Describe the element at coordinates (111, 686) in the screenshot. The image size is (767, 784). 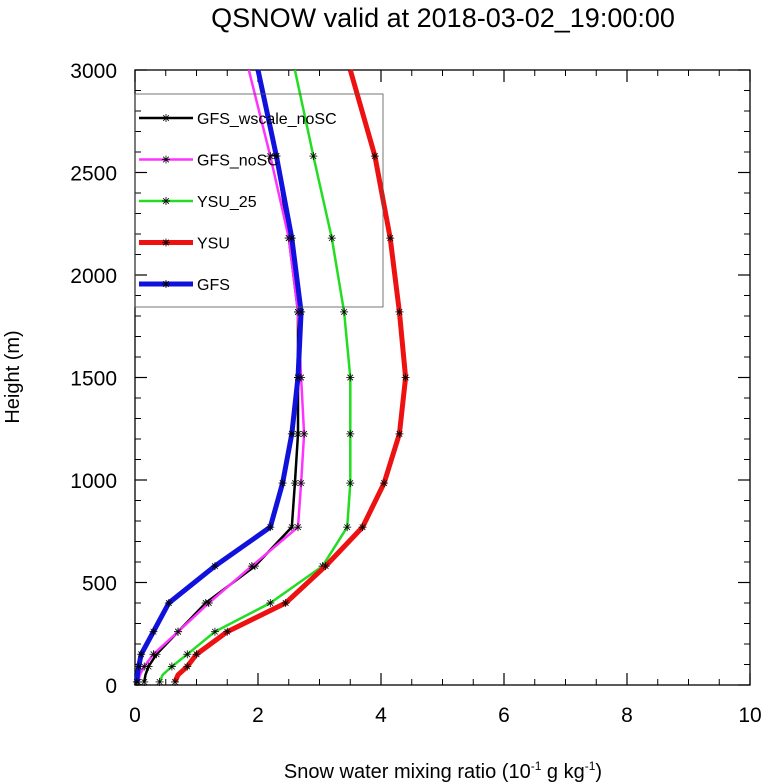
I see `y-tick-label: 0` at that location.